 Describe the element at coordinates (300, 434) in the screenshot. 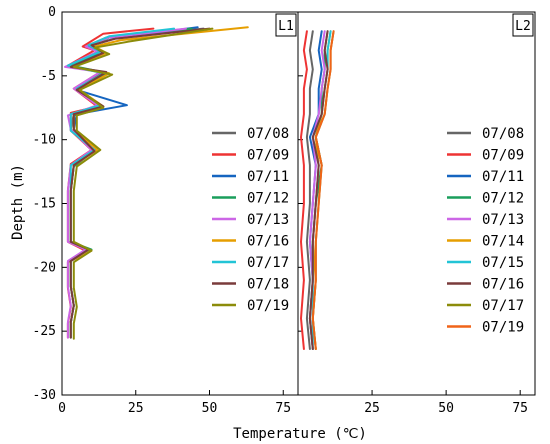

I see `x-axis-title: Temperature (℃)` at that location.